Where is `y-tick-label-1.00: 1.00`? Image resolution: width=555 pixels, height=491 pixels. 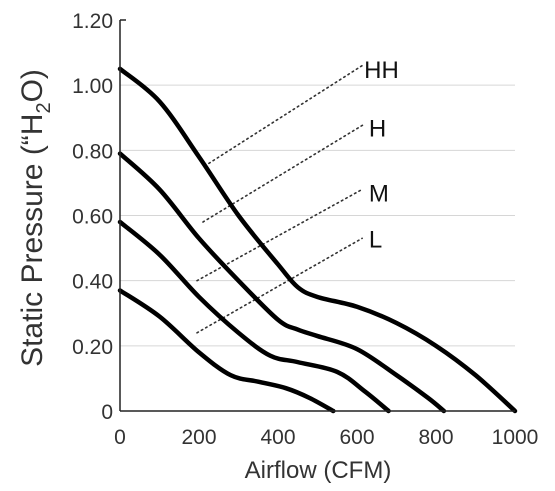 y-tick-label-1.00: 1.00 is located at coordinates (92, 86).